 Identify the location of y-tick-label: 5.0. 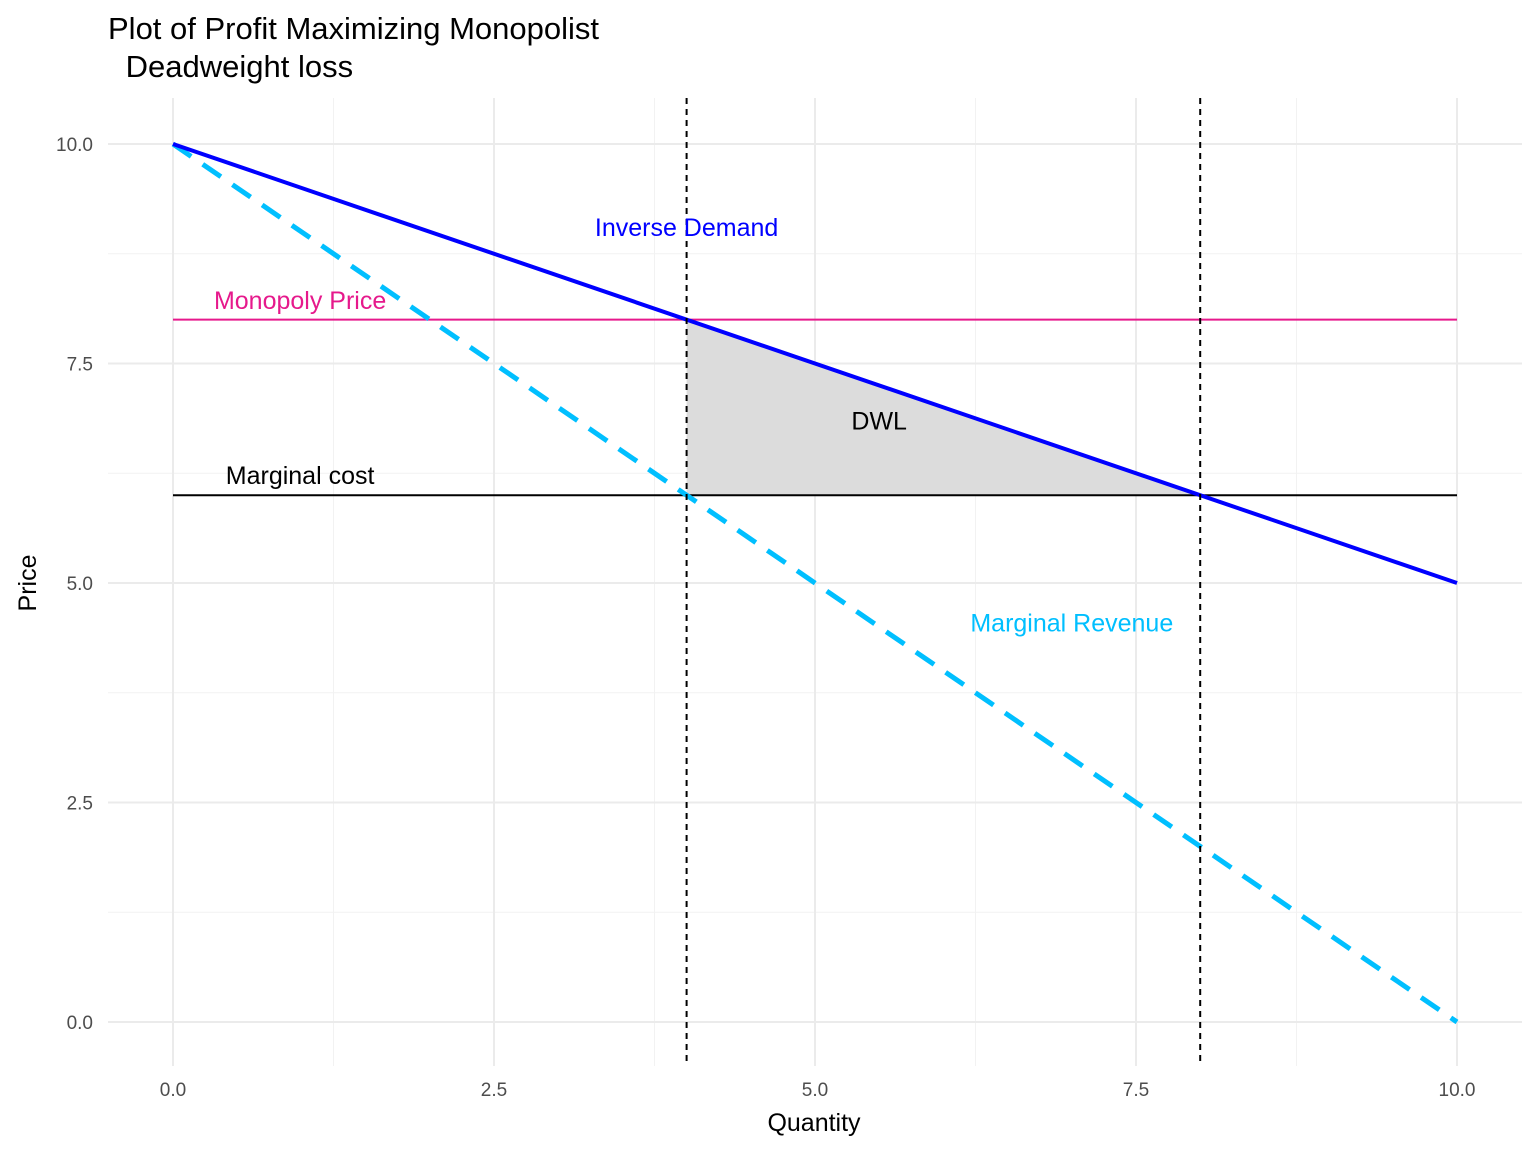
(80, 584).